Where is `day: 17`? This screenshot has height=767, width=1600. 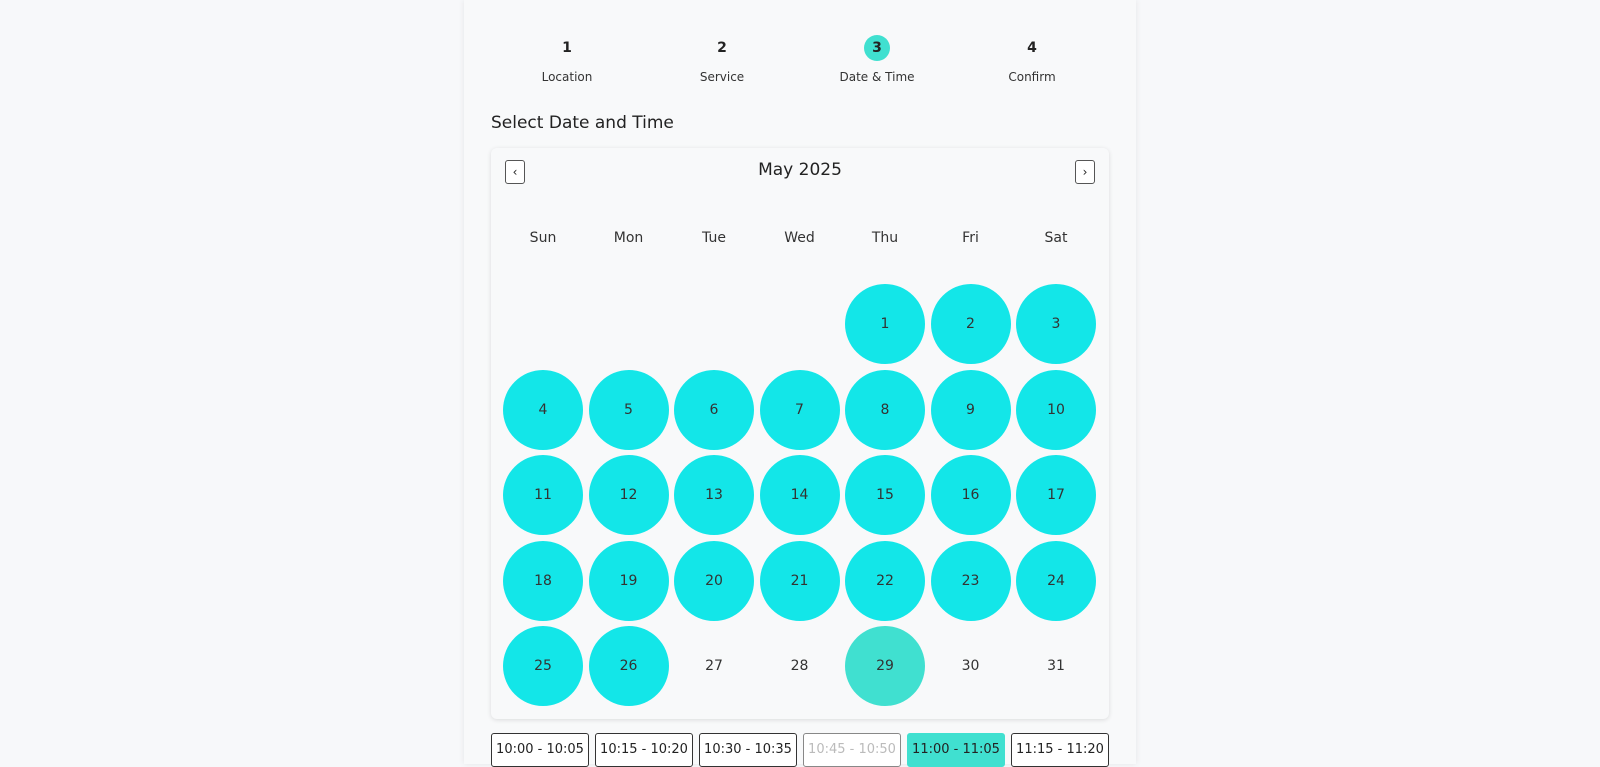
day: 17 is located at coordinates (1056, 495).